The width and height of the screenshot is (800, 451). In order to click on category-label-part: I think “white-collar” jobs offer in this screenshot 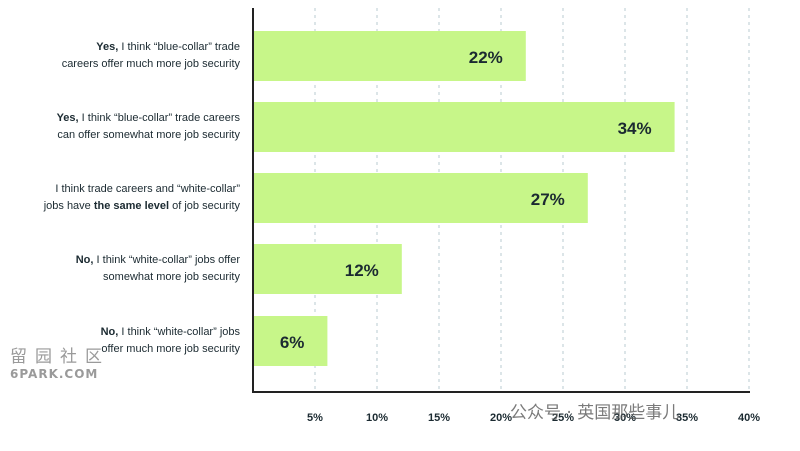, I will do `click(166, 260)`.